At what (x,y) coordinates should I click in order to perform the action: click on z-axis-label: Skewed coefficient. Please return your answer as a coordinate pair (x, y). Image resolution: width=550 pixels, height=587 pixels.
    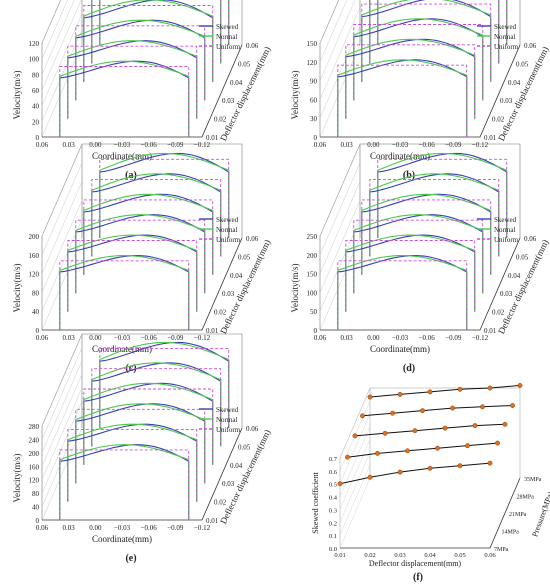
    Looking at the image, I should click on (315, 503).